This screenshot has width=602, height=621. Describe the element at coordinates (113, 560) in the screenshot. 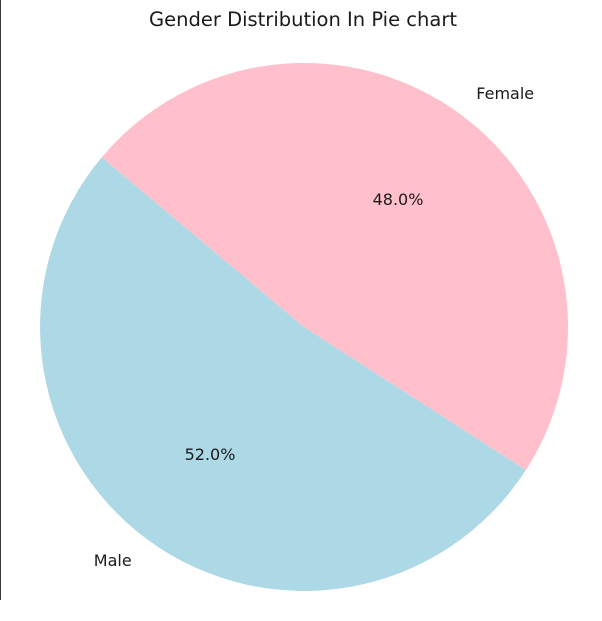

I see `slice-label-male: Male` at that location.